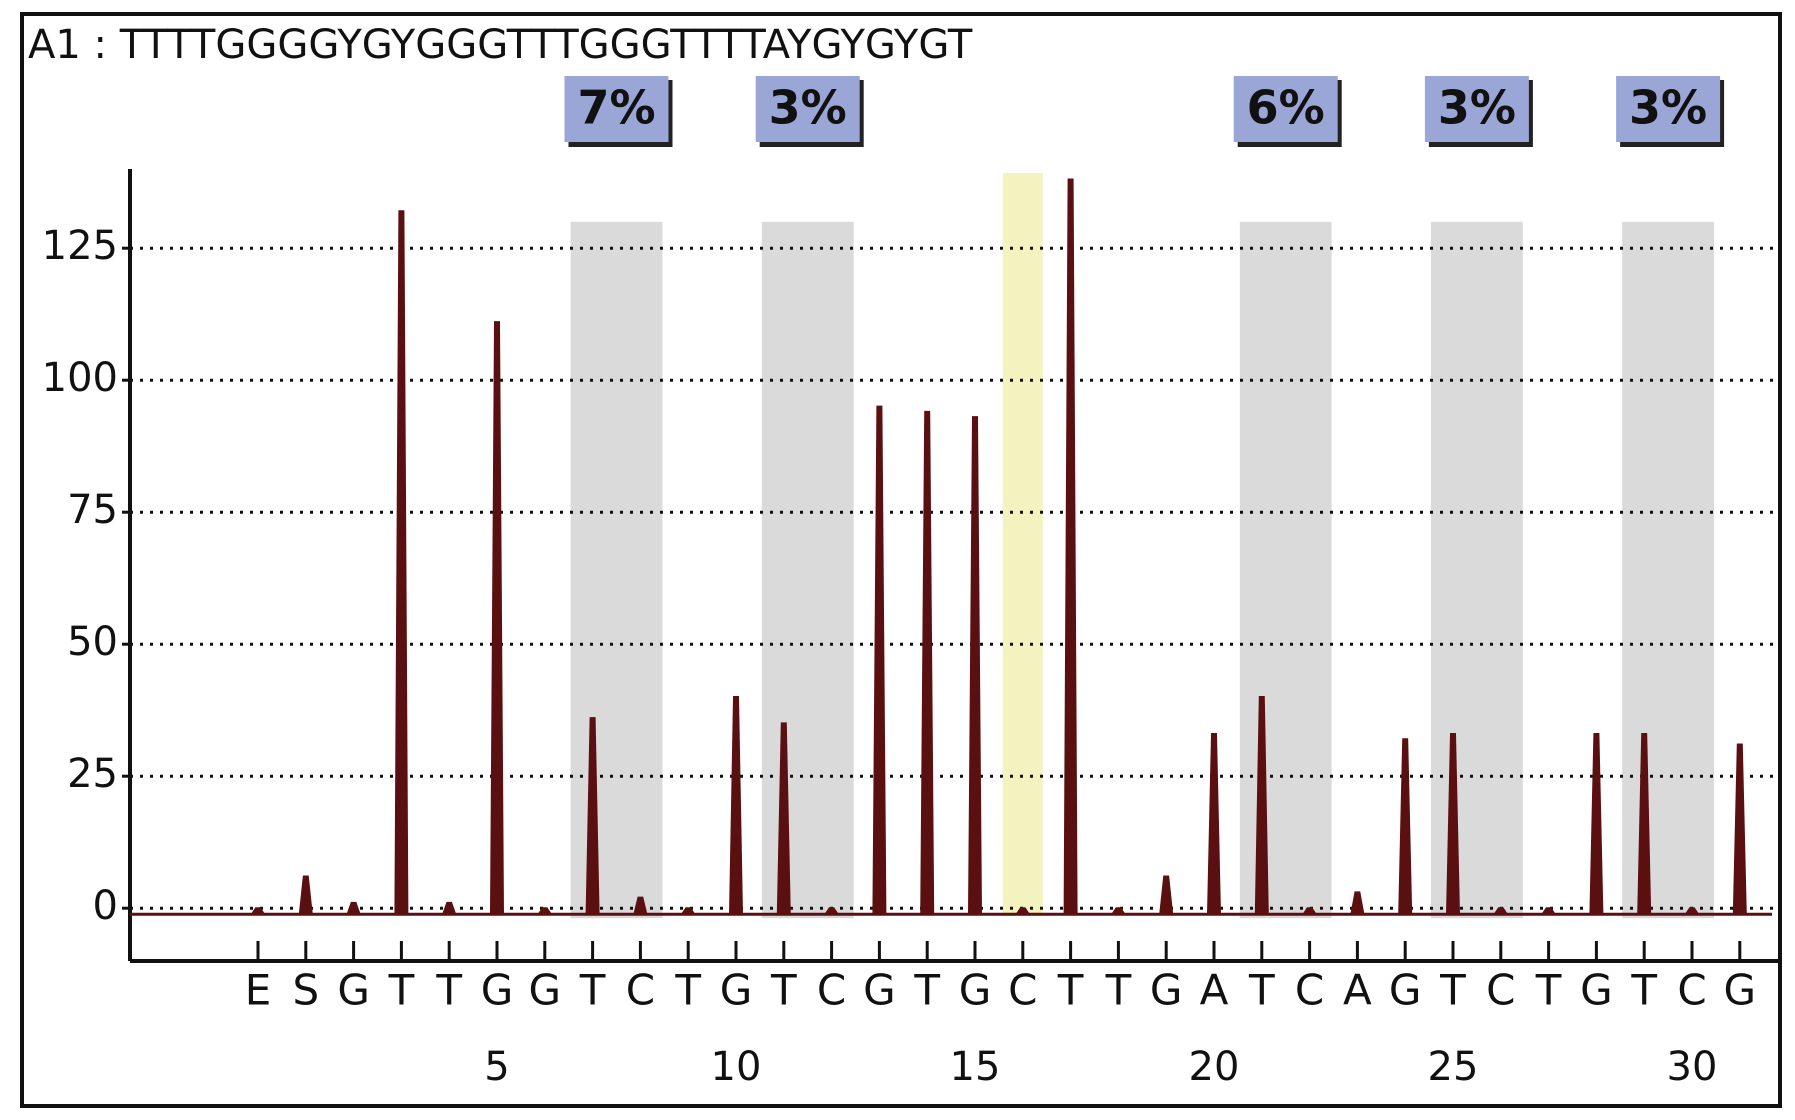 This screenshot has height=1120, width=1795. I want to click on y-tick-label: 75, so click(92, 510).